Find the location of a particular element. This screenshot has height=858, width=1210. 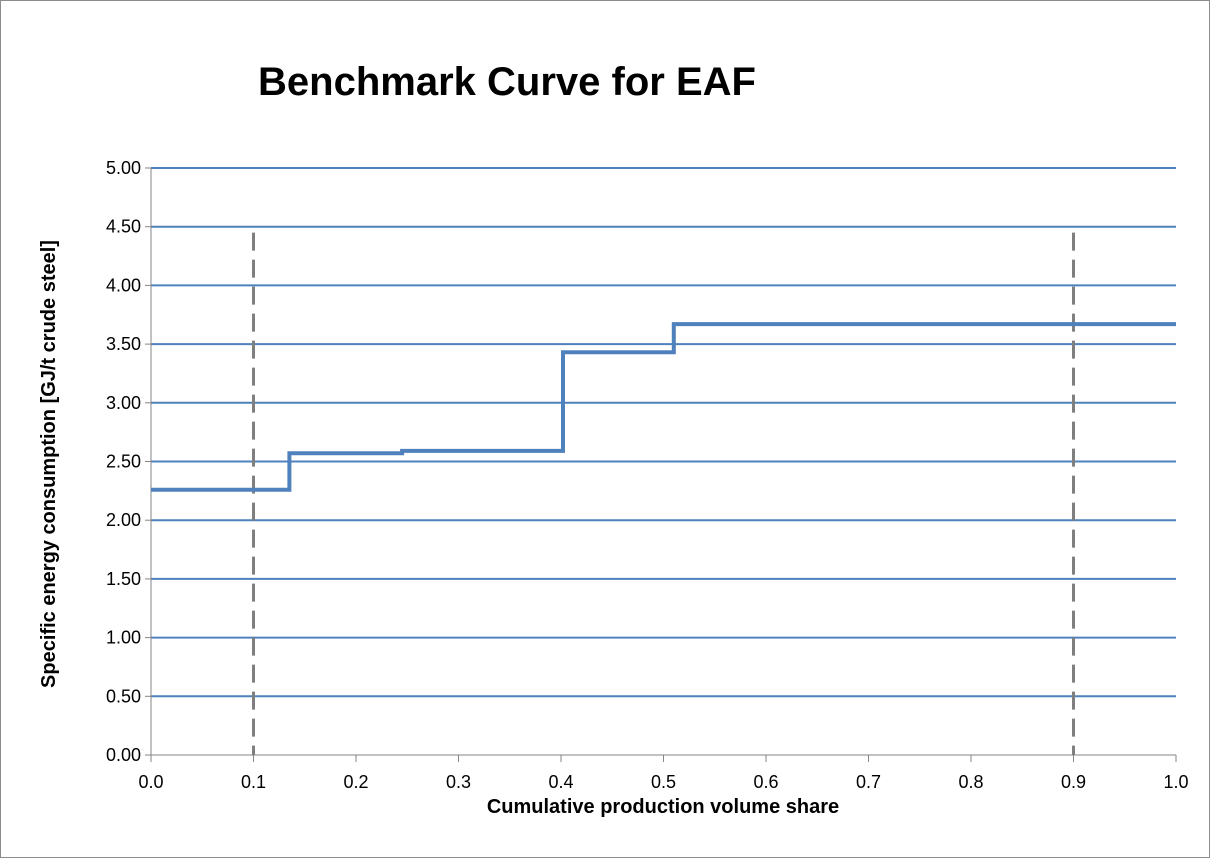

y-tick-label: 5.00 is located at coordinates (123, 168).